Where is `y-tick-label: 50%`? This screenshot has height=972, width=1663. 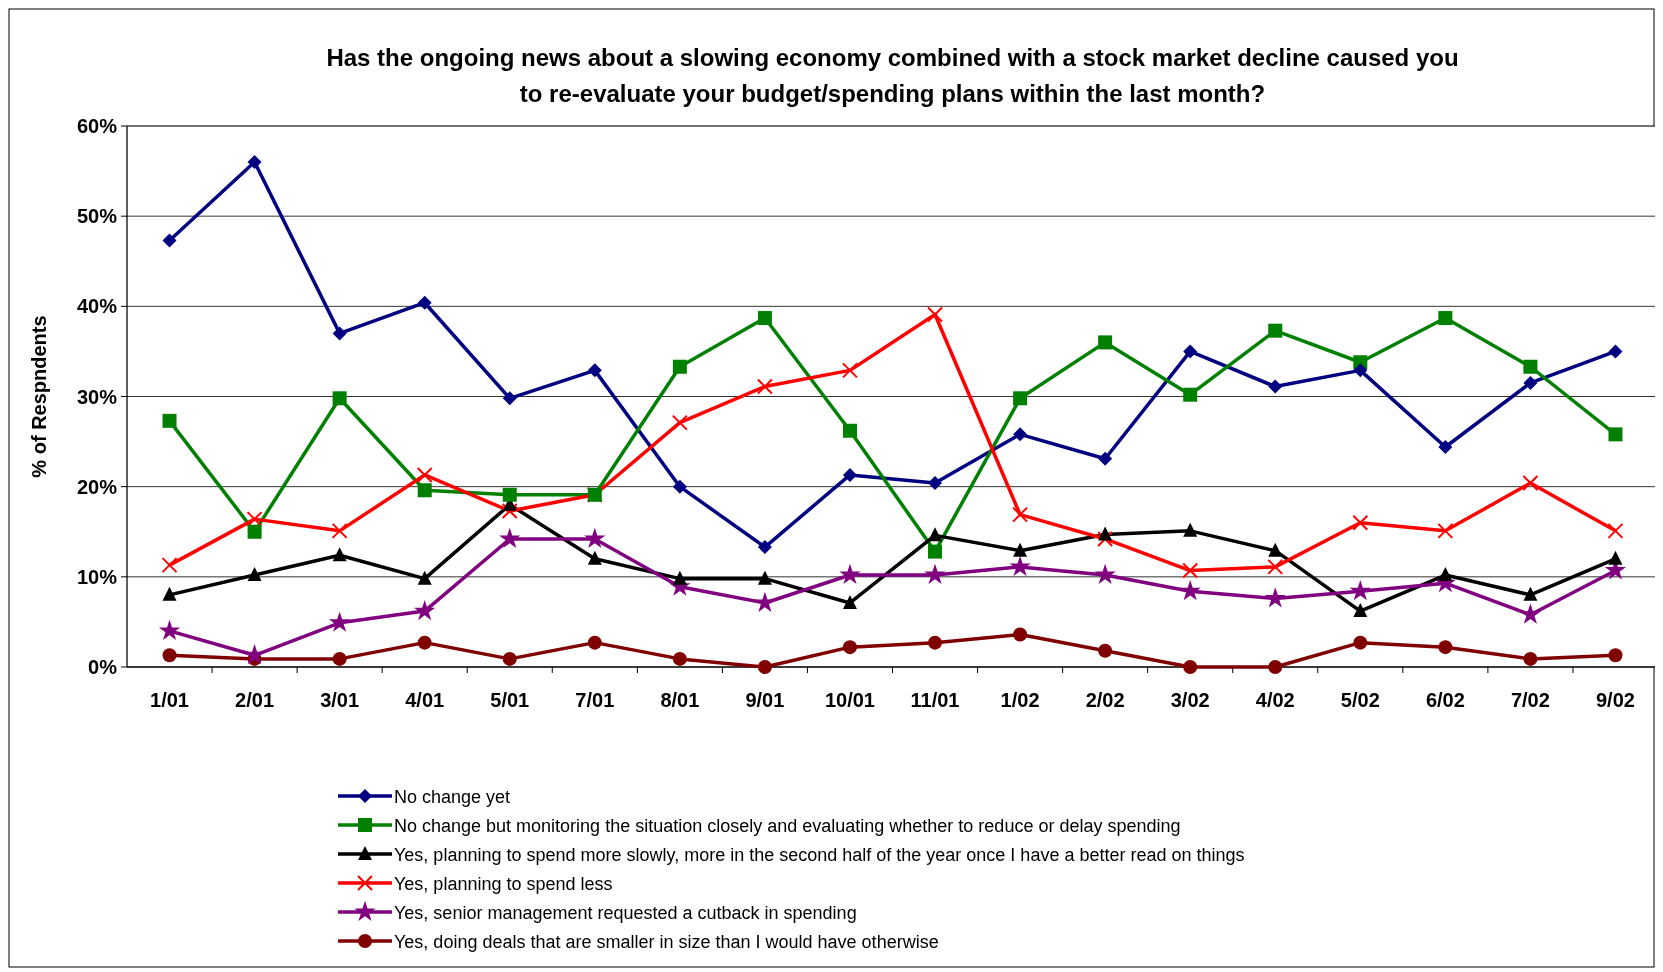
y-tick-label: 50% is located at coordinates (97, 216).